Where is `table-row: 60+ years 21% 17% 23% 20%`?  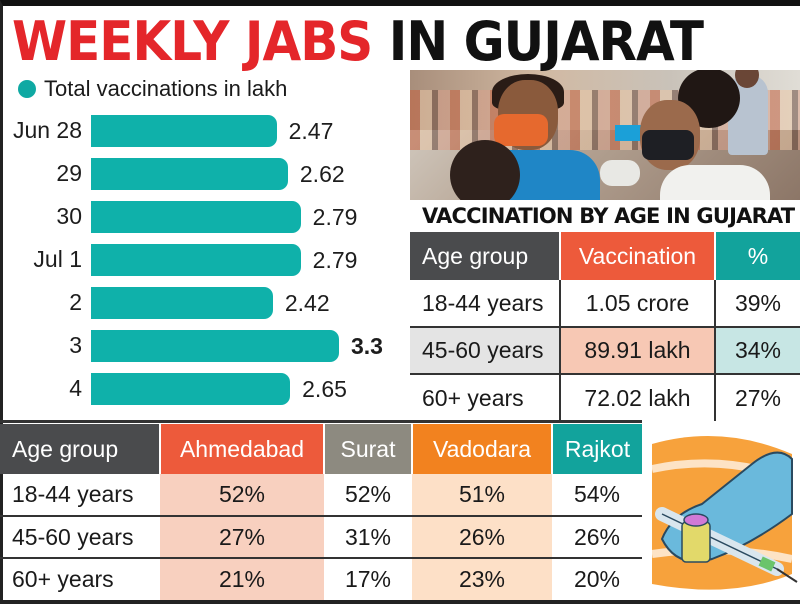
table-row: 60+ years 21% 17% 23% 20% is located at coordinates (321, 579).